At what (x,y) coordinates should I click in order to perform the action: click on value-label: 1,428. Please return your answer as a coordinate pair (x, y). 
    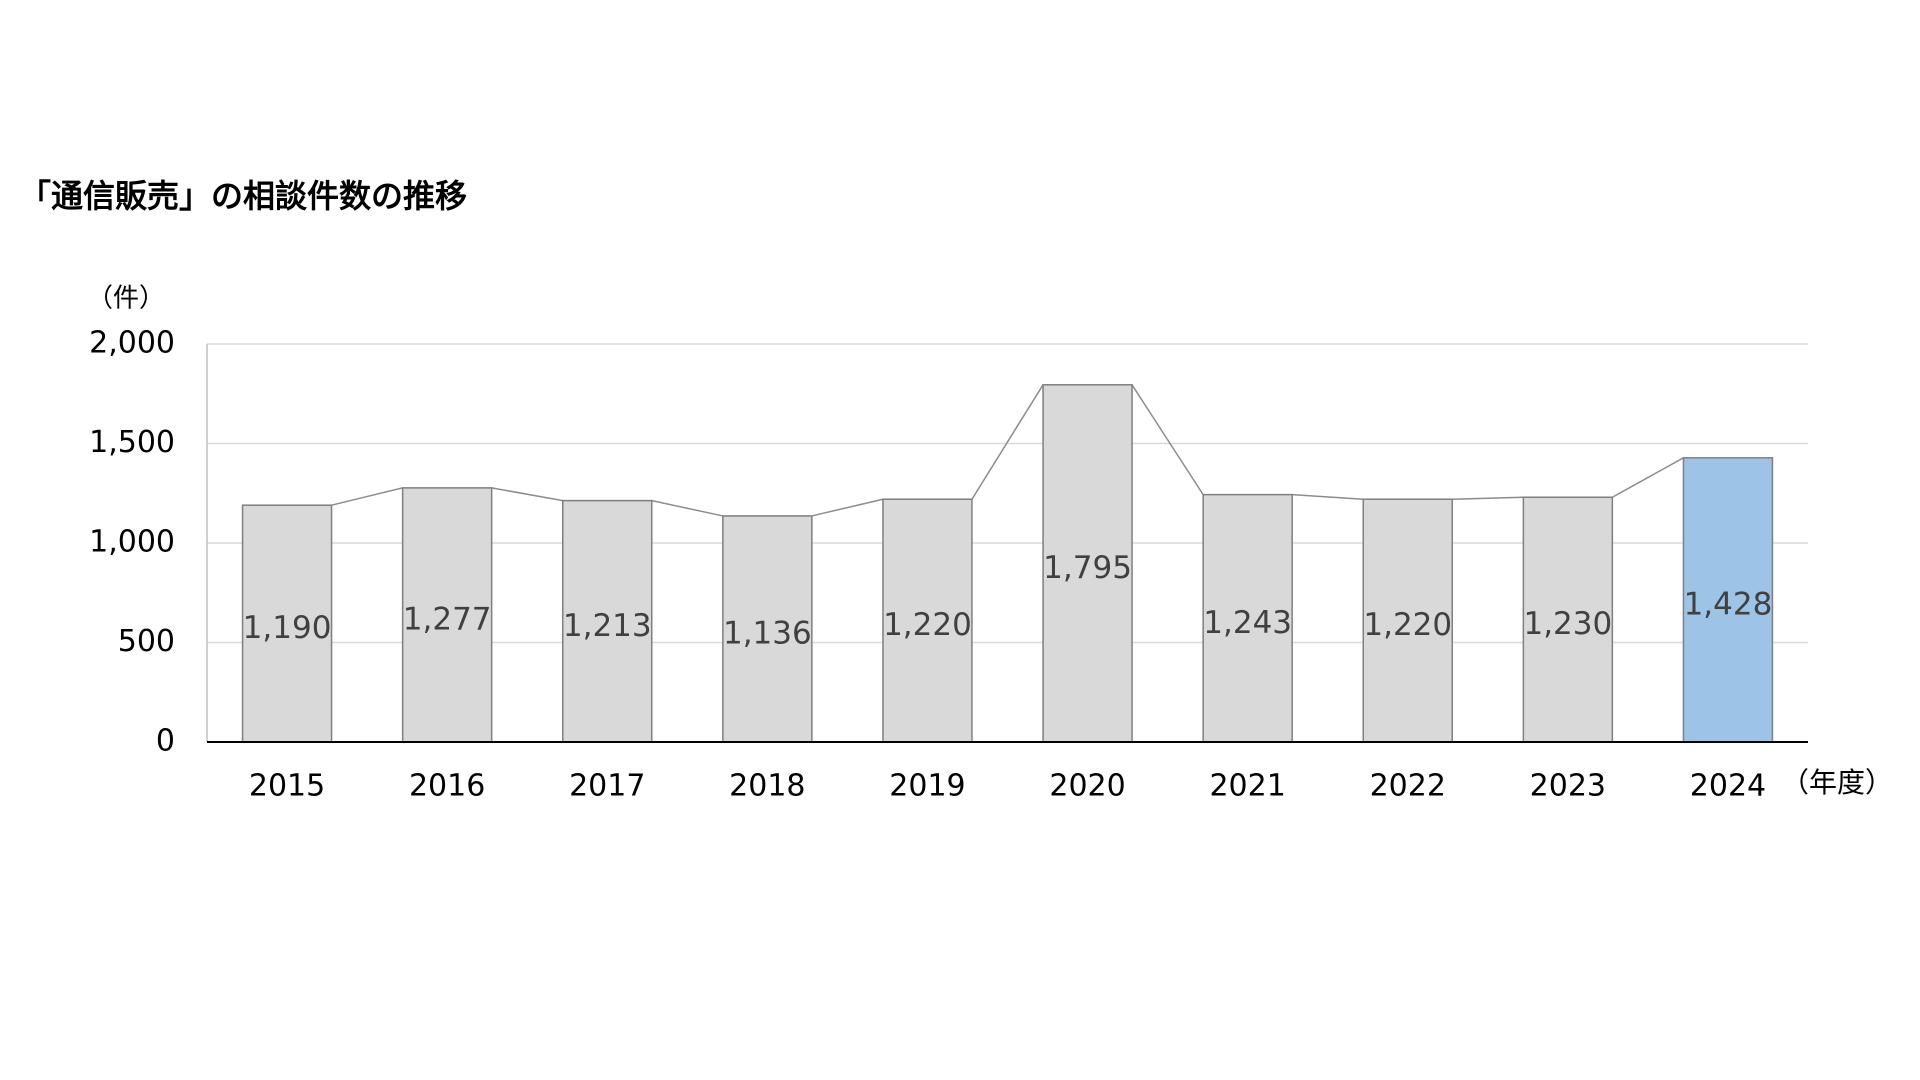
    Looking at the image, I should click on (1728, 604).